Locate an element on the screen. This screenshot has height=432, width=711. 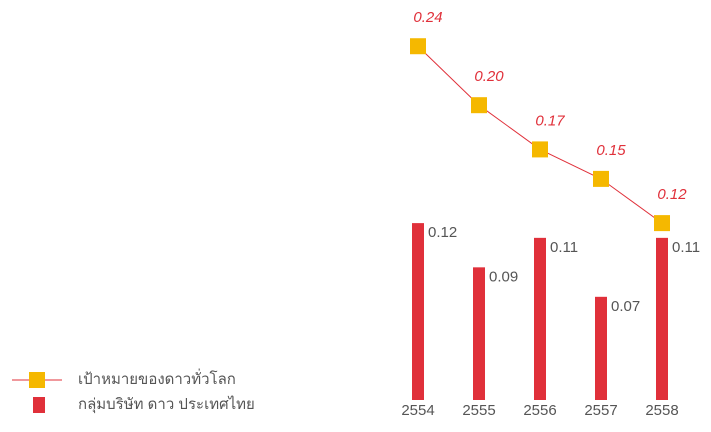
legend-label: เป้าหมายของดาวทั่วโลก is located at coordinates (157, 378).